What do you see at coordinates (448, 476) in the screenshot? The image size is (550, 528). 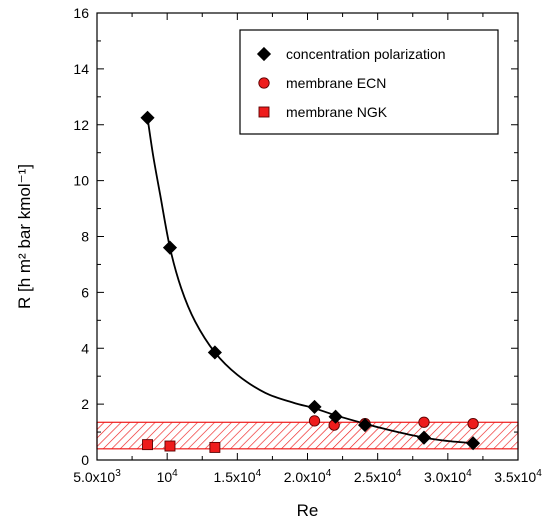 I see `x-tick-label-5: 3.0x10⁴` at bounding box center [448, 476].